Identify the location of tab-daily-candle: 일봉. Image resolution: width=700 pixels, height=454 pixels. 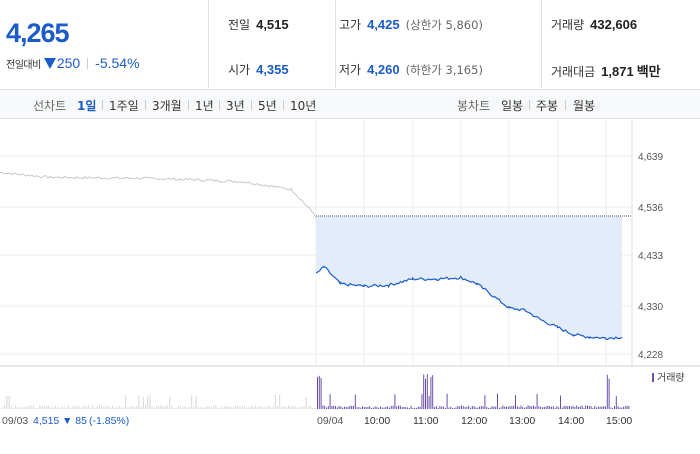
(512, 106).